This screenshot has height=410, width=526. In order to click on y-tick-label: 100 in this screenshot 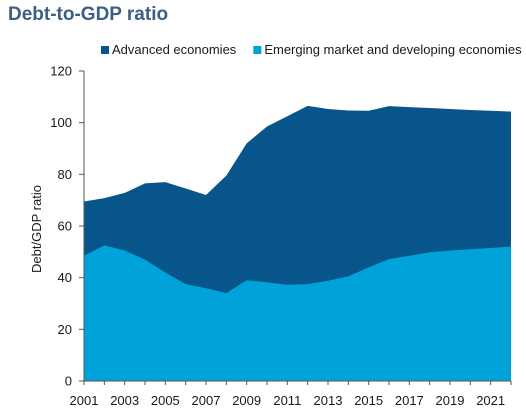, I will do `click(61, 122)`.